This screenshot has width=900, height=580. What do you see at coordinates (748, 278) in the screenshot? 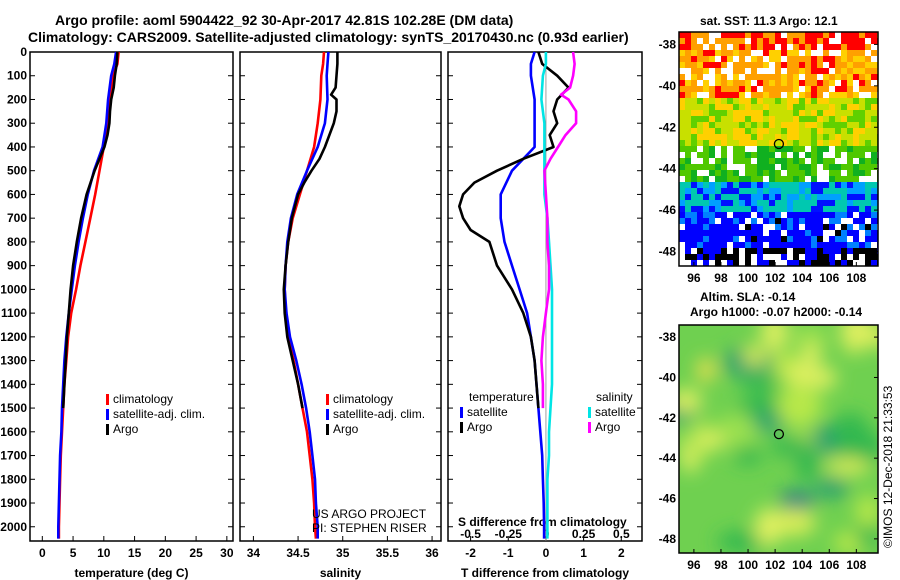
I see `sst-map-x-tick-label: 100` at bounding box center [748, 278].